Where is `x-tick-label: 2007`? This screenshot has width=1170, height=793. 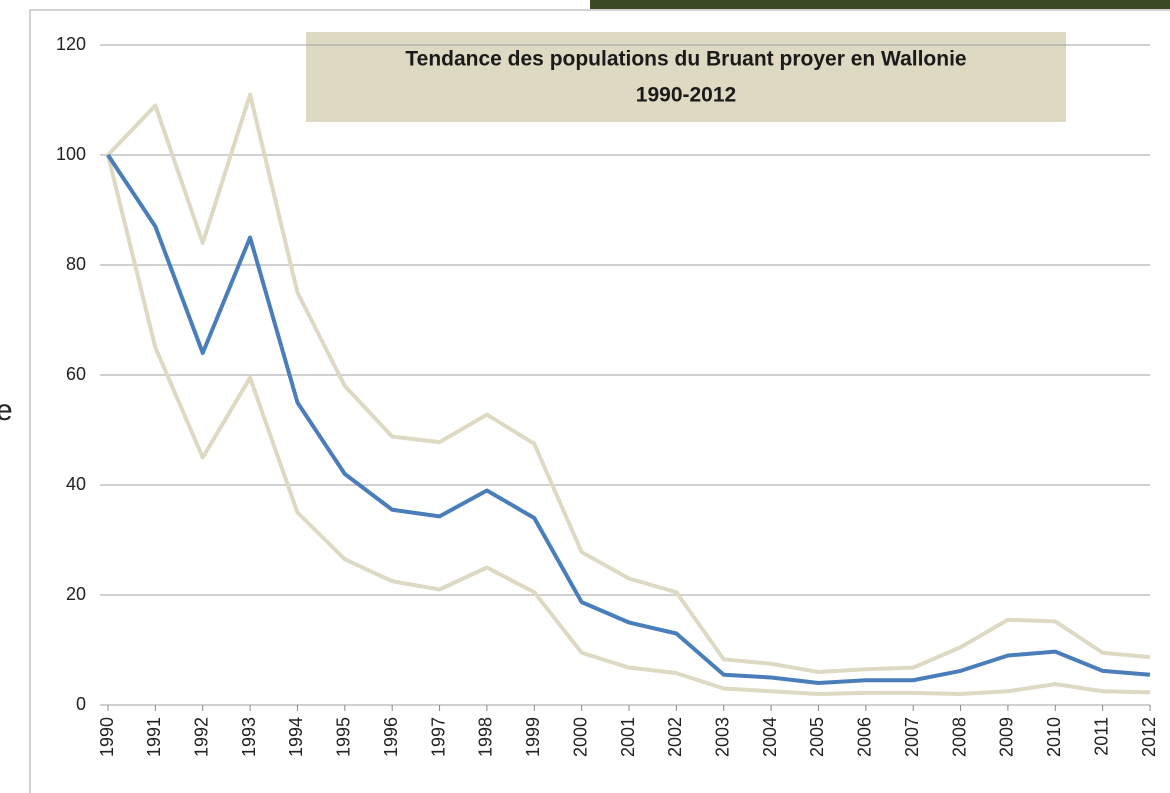
x-tick-label: 2007 is located at coordinates (912, 737).